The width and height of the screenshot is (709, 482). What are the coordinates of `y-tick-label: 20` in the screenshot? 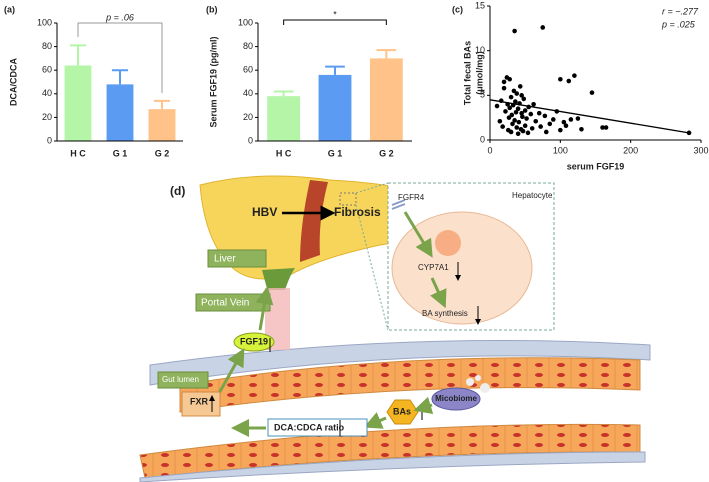 It's located at (47, 117).